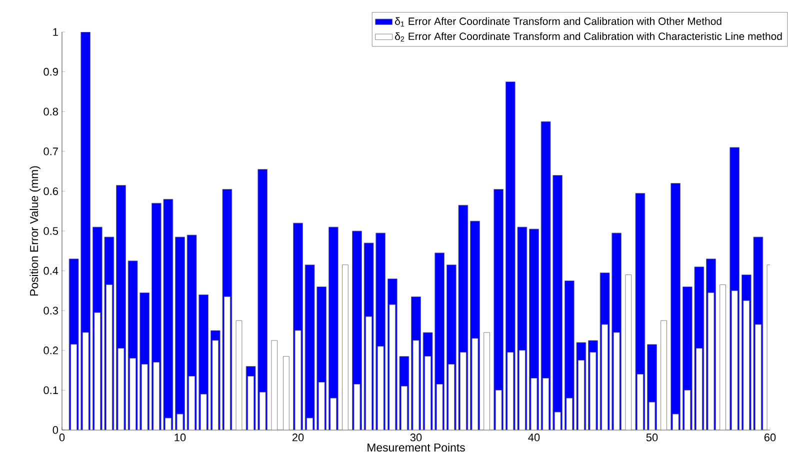 Image resolution: width=788 pixels, height=472 pixels. Describe the element at coordinates (51, 191) in the screenshot. I see `y-tick-label: 0.6` at that location.